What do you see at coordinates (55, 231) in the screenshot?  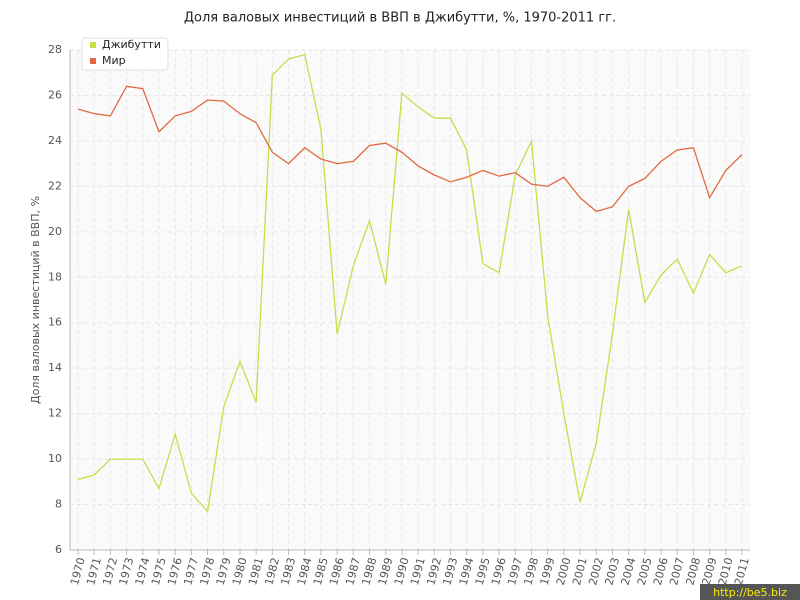 I see `y-tick-label: 20` at bounding box center [55, 231].